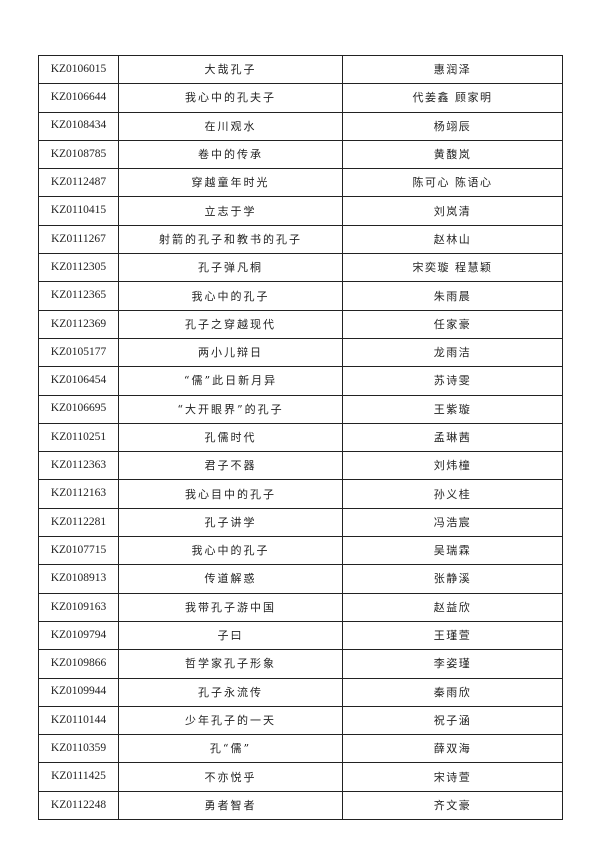  I want to click on entry-id: KZ0112248, so click(78, 805).